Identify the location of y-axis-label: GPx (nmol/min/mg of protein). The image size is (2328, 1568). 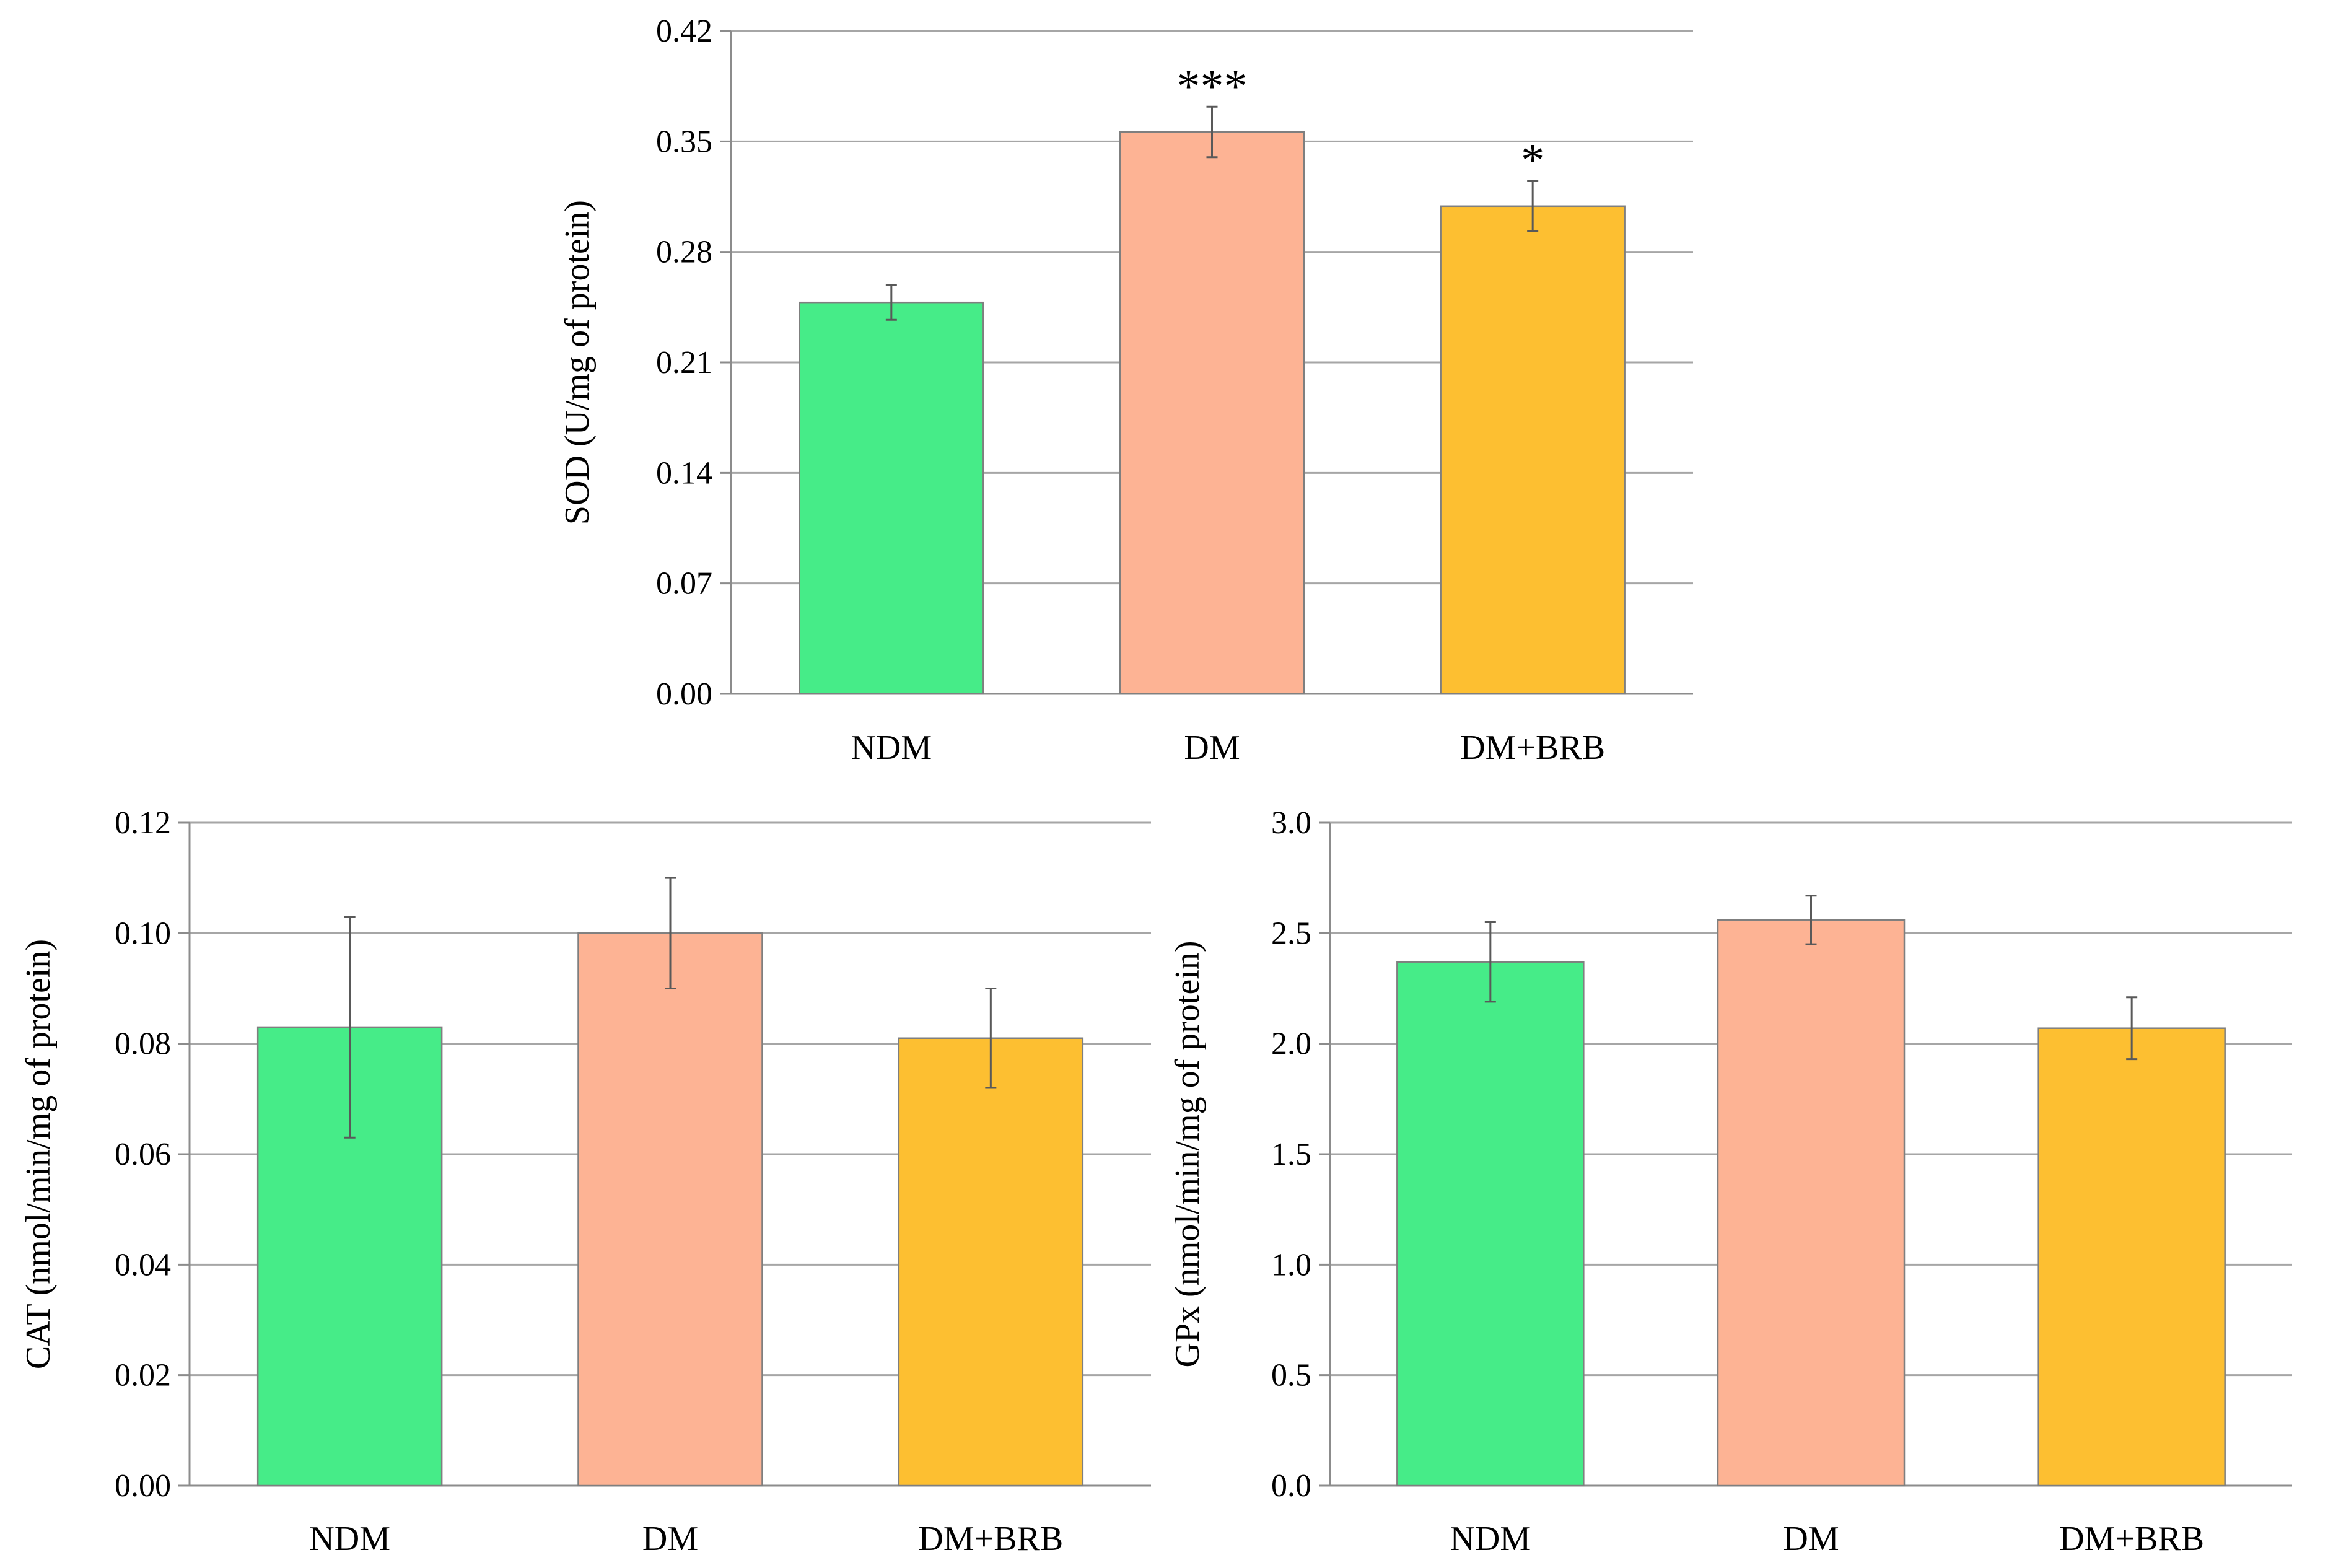
(1187, 1153).